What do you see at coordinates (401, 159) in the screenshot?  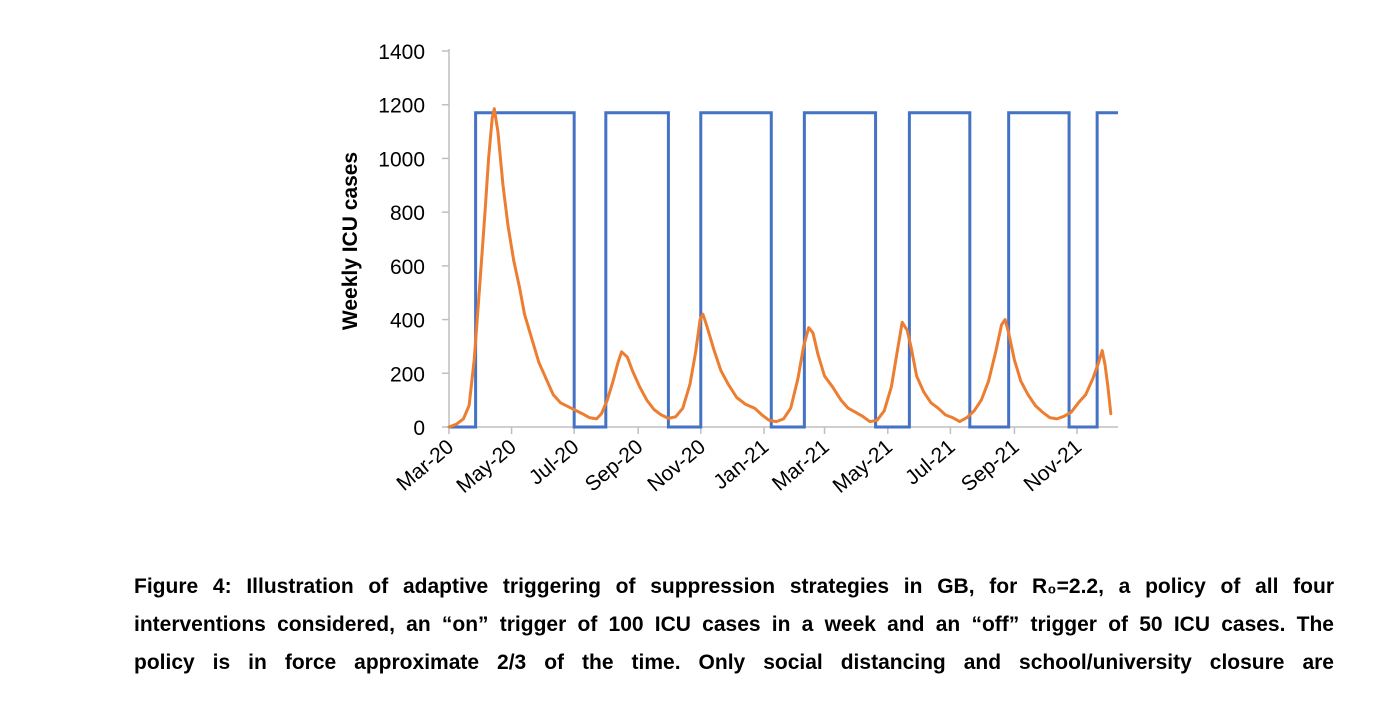 I see `y-tick-label: 1000` at bounding box center [401, 159].